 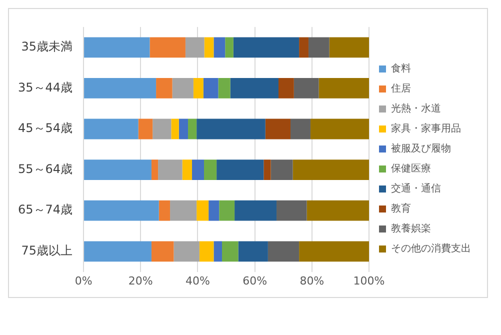 What do you see at coordinates (411, 168) in the screenshot?
I see `legend-label: 保健医療` at bounding box center [411, 168].